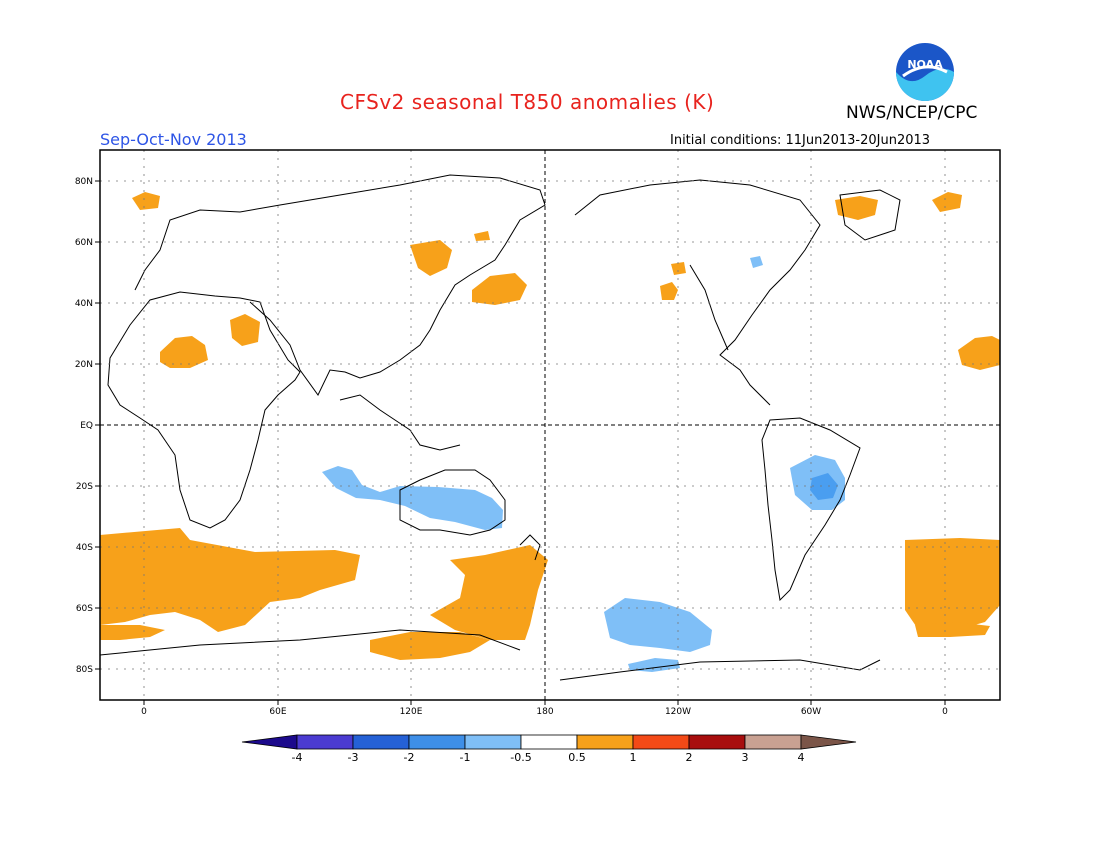 The width and height of the screenshot is (1100, 850). What do you see at coordinates (411, 712) in the screenshot?
I see `lon-label: 120E` at bounding box center [411, 712].